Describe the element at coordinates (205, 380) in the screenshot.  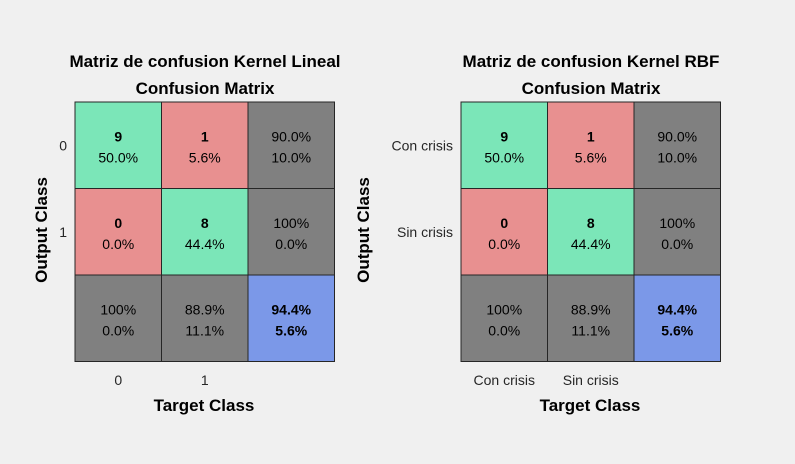
I see `x-tick-label: 1` at that location.